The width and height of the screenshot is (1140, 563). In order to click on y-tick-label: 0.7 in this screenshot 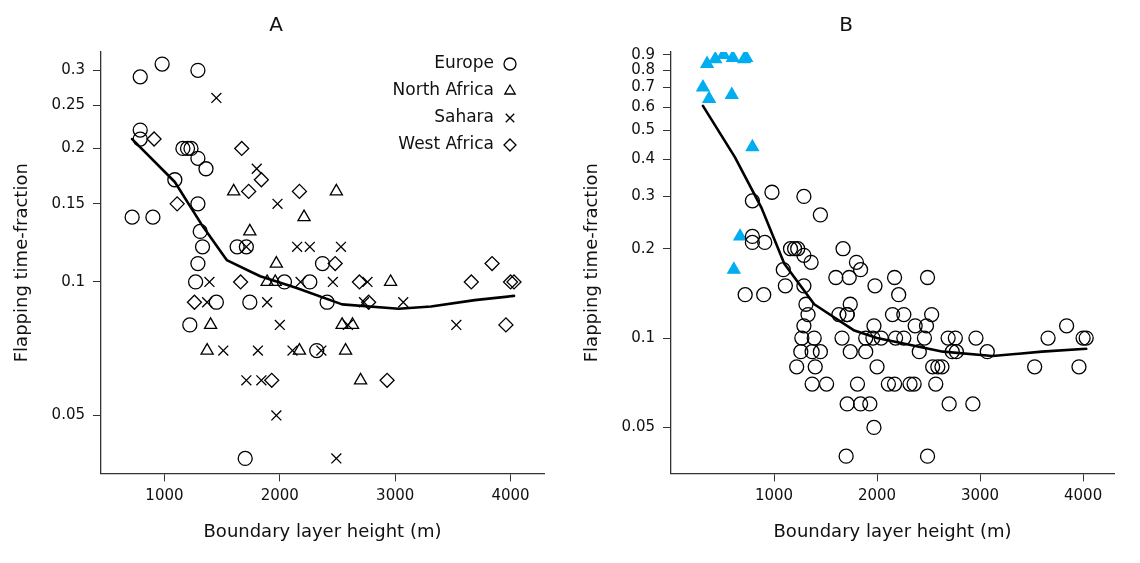, I will do `click(643, 86)`.